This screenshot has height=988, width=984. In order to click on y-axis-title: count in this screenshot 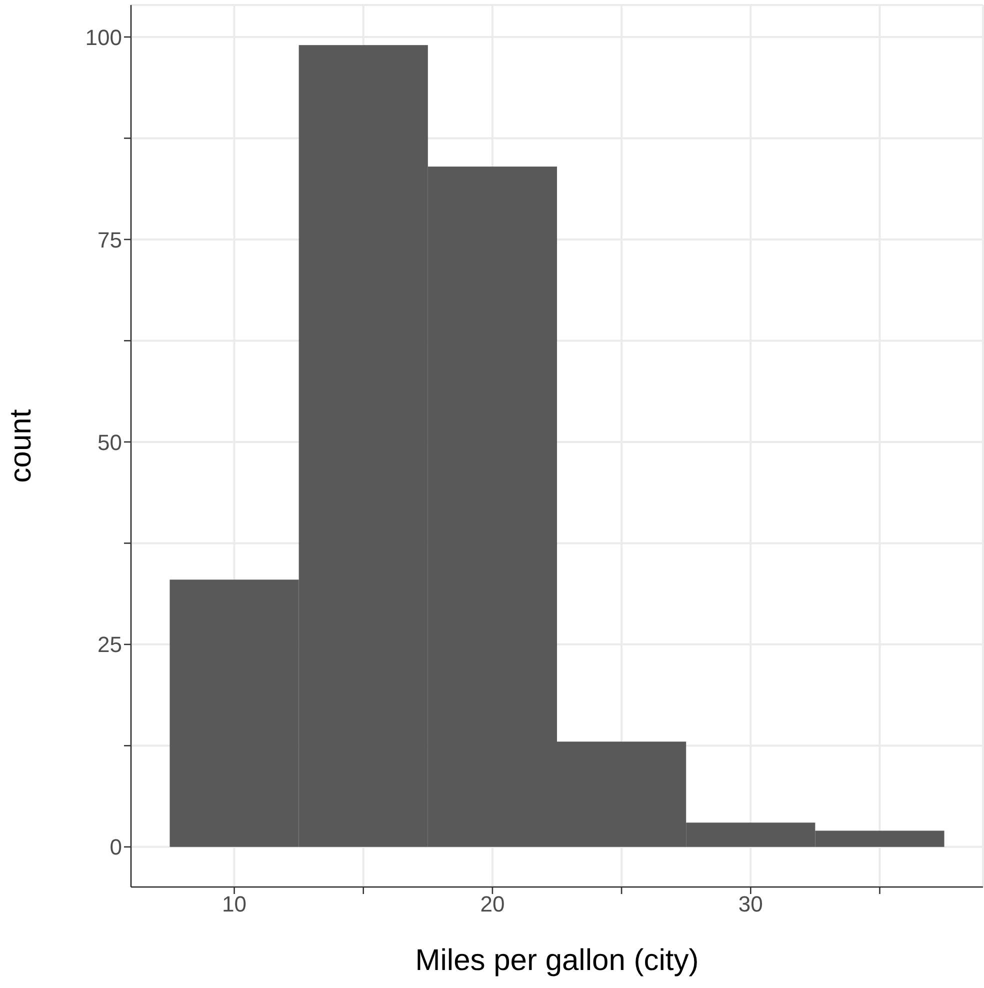, I will do `click(21, 445)`.